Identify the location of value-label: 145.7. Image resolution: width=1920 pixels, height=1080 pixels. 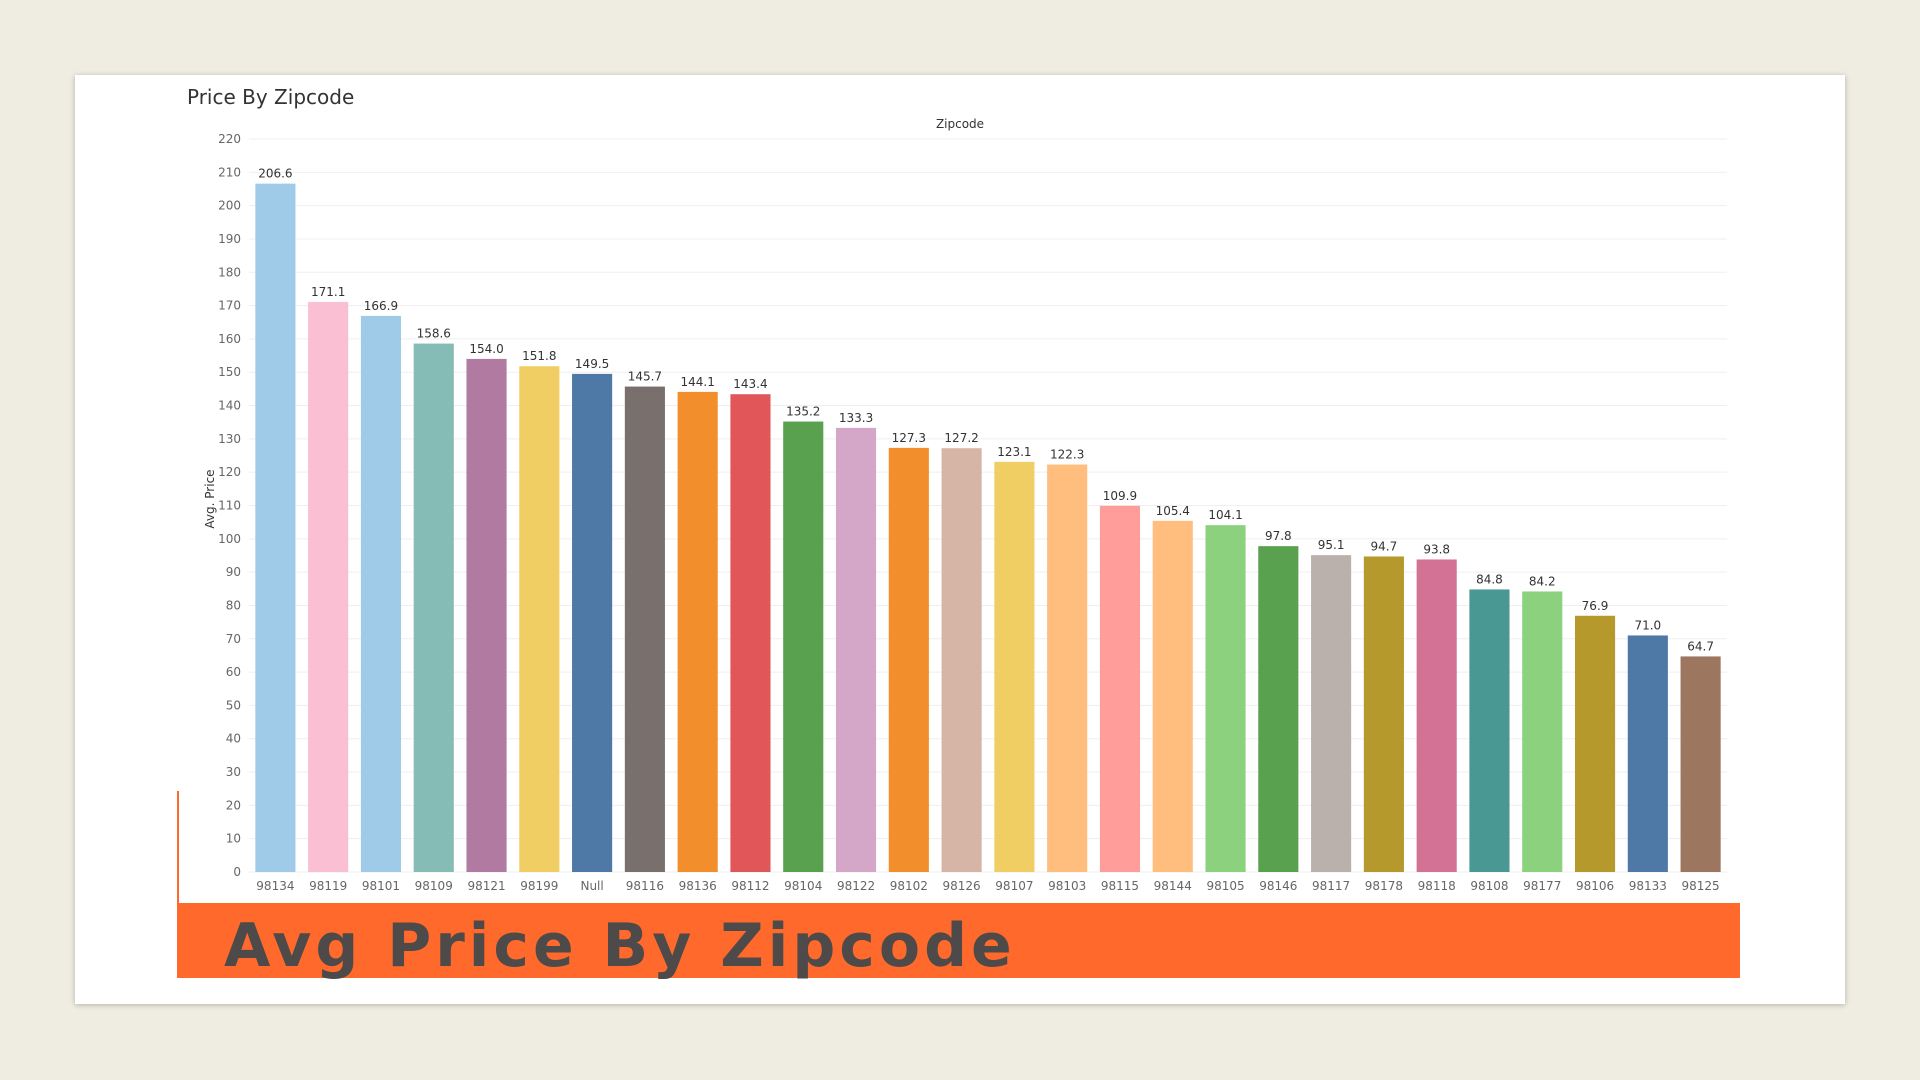
(645, 377).